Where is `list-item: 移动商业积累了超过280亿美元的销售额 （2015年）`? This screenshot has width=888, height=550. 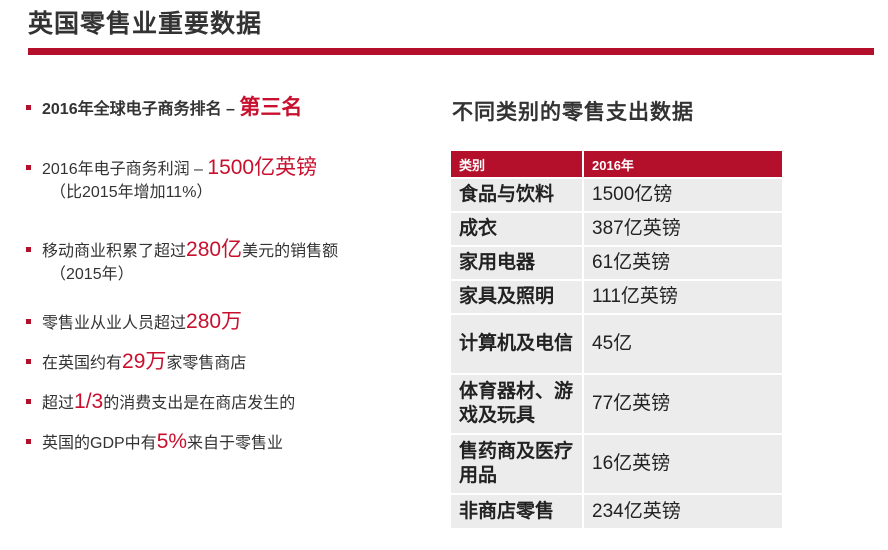 list-item: 移动商业积累了超过280亿美元的销售额 （2015年） is located at coordinates (222, 262).